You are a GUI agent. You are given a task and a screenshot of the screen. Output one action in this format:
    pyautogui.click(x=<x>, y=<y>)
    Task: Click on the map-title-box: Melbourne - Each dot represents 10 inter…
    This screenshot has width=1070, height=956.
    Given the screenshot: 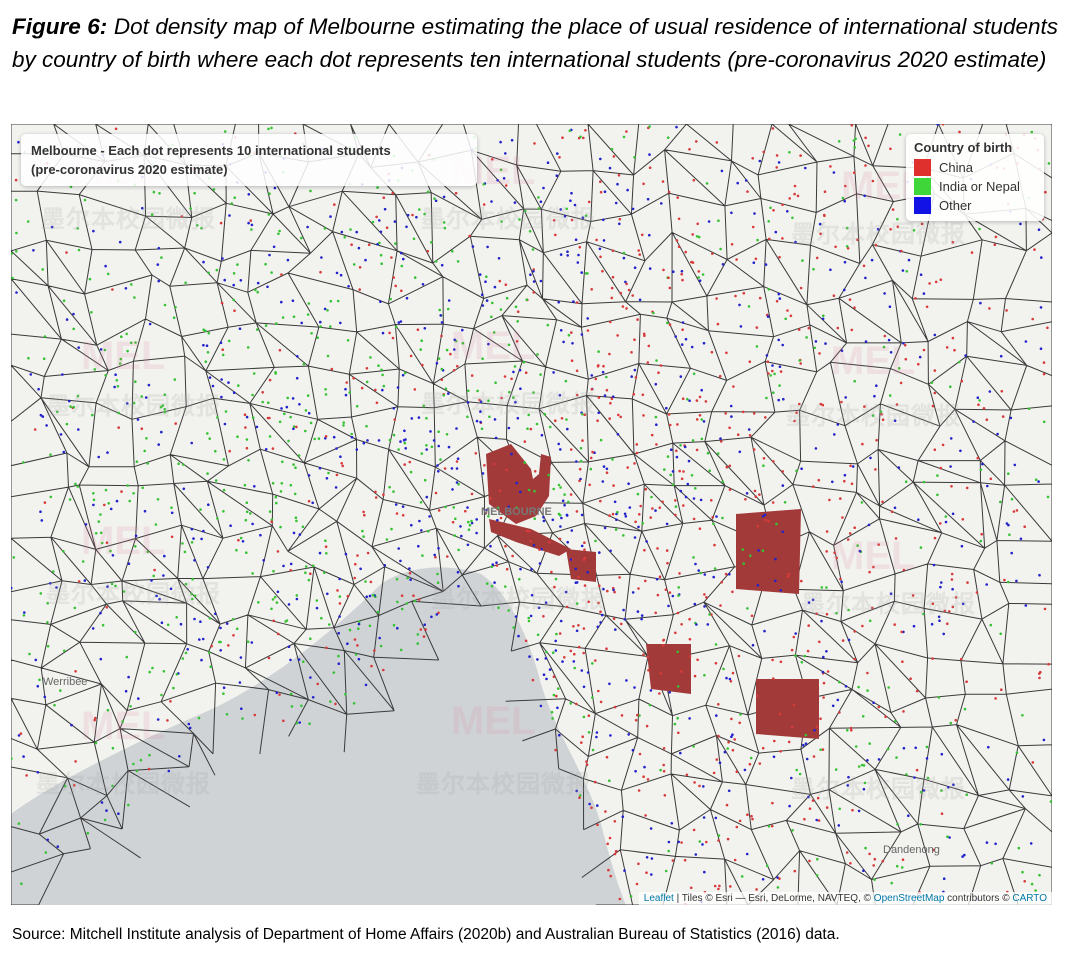 What is the action you would take?
    pyautogui.click(x=249, y=160)
    